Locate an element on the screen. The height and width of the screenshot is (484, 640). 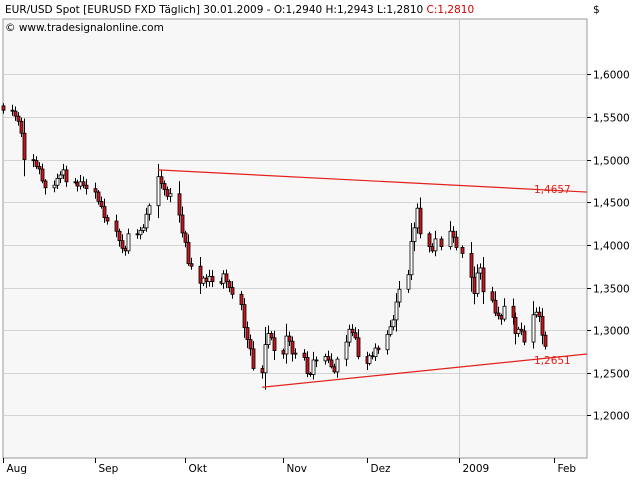
y-tick-label: 1,3000 is located at coordinates (611, 332).